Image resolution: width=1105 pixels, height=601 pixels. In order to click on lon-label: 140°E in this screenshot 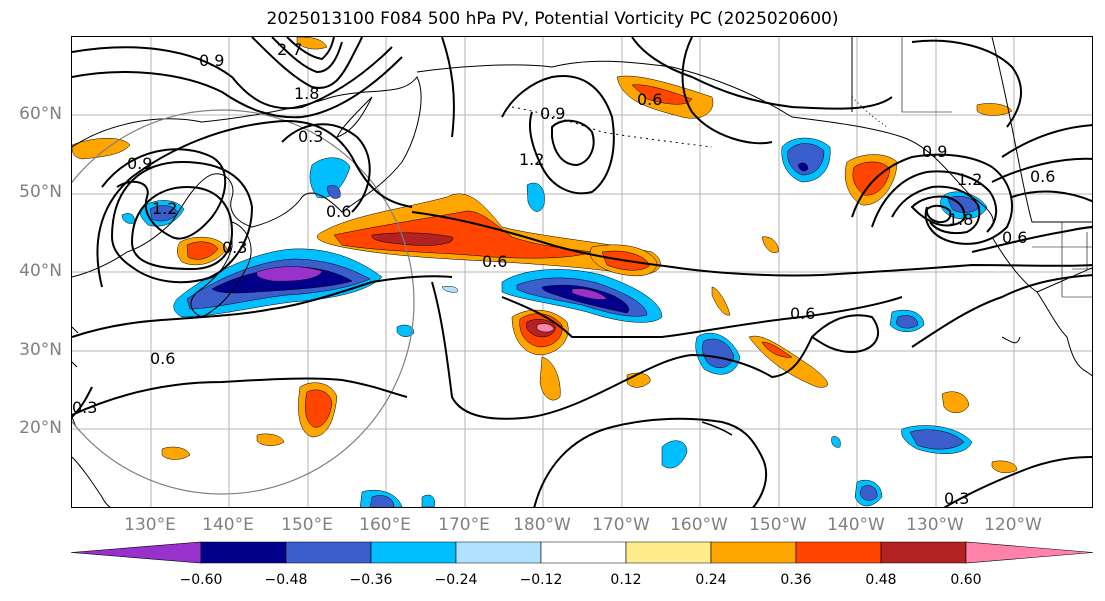, I will do `click(228, 525)`.